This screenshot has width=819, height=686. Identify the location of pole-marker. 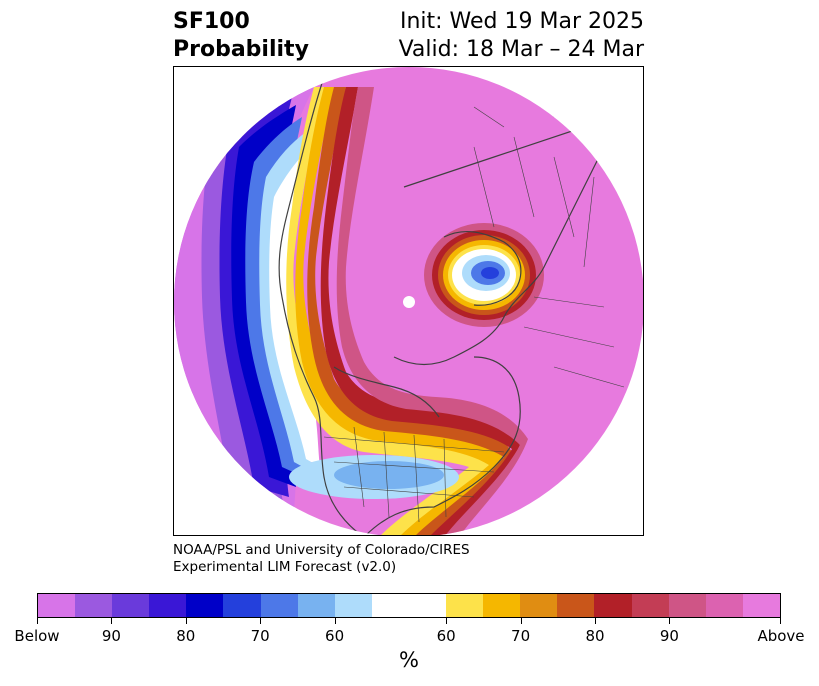
(409, 302).